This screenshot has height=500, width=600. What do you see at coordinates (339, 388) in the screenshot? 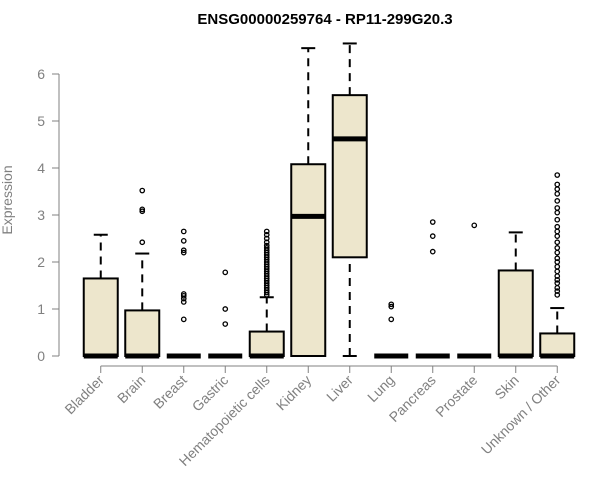
I see `x-tick-label: Liver` at bounding box center [339, 388].